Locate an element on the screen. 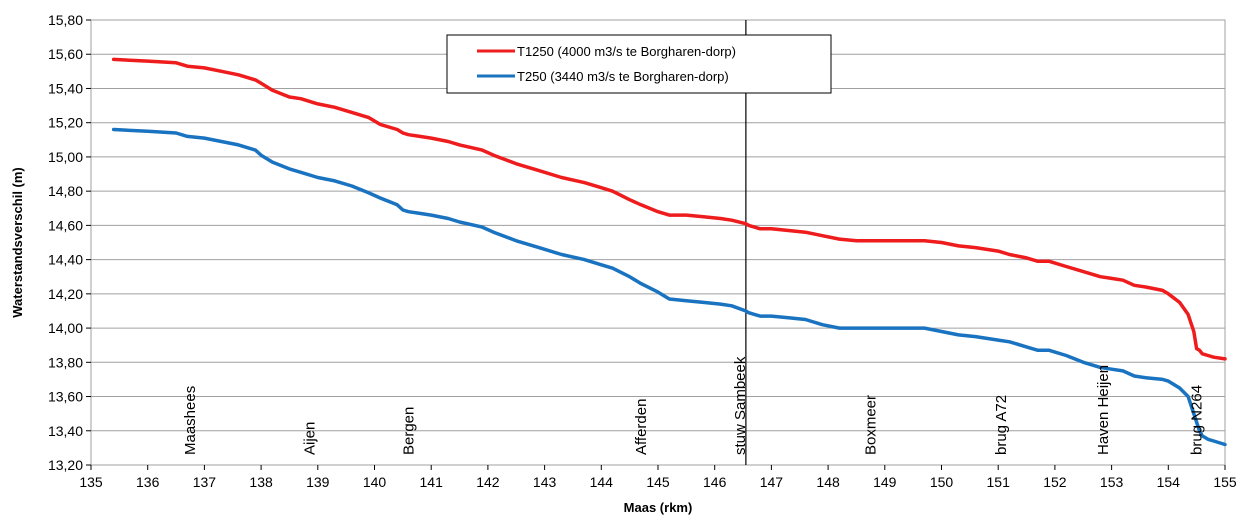 This screenshot has height=520, width=1239. y-tick-label: 15,80 is located at coordinates (65, 20).